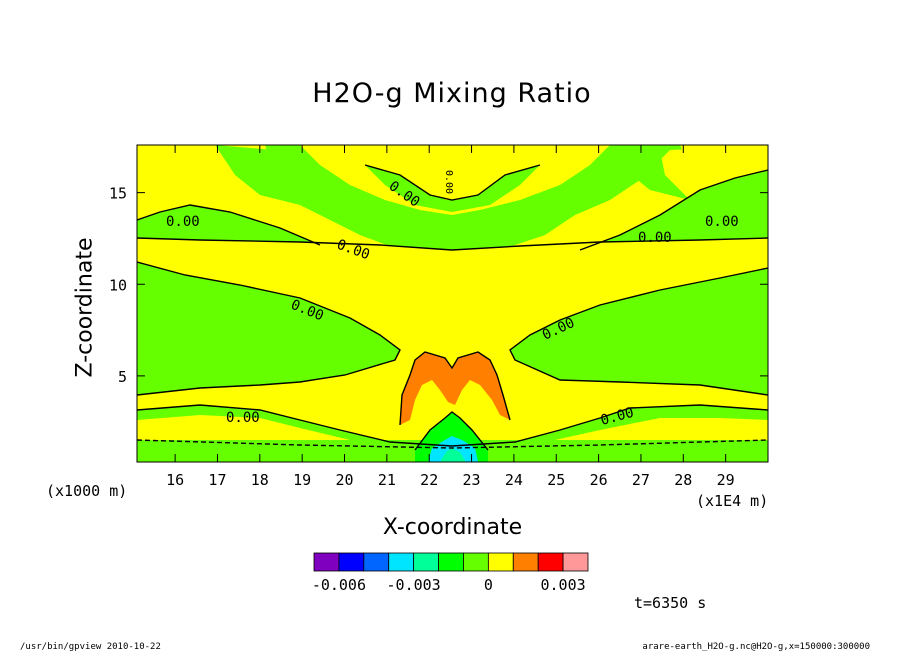 This screenshot has height=654, width=904. Describe the element at coordinates (118, 285) in the screenshot. I see `y-tick-label: 10` at that location.